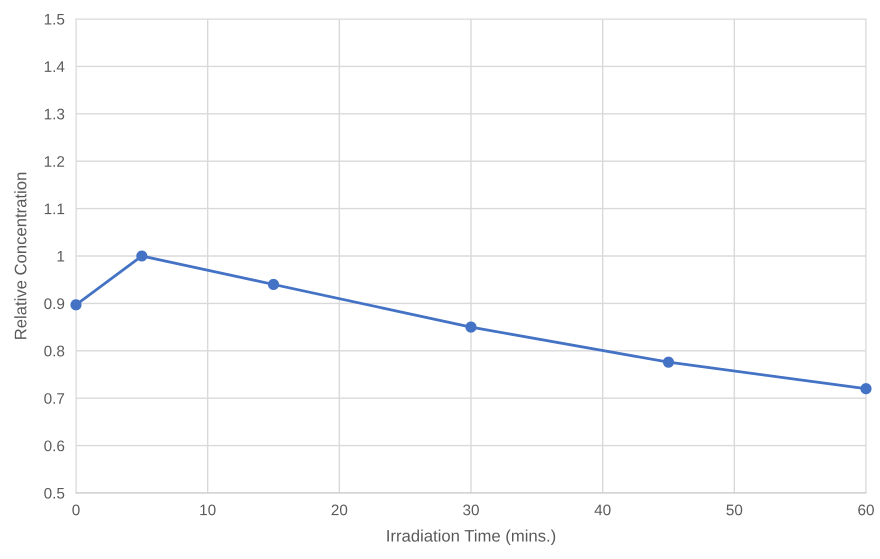  Describe the element at coordinates (54, 304) in the screenshot. I see `y-tick-label: 0.9` at that location.